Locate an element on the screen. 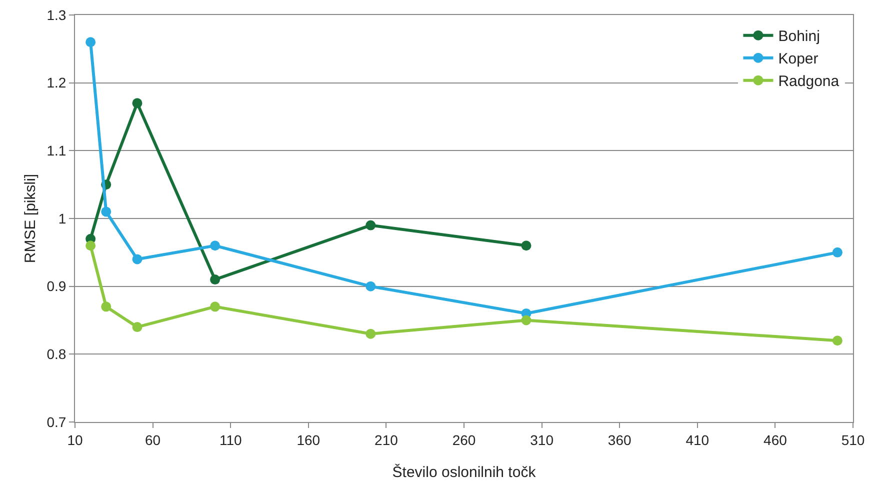 This screenshot has width=873, height=487. x-tick-label: 410 is located at coordinates (698, 440).